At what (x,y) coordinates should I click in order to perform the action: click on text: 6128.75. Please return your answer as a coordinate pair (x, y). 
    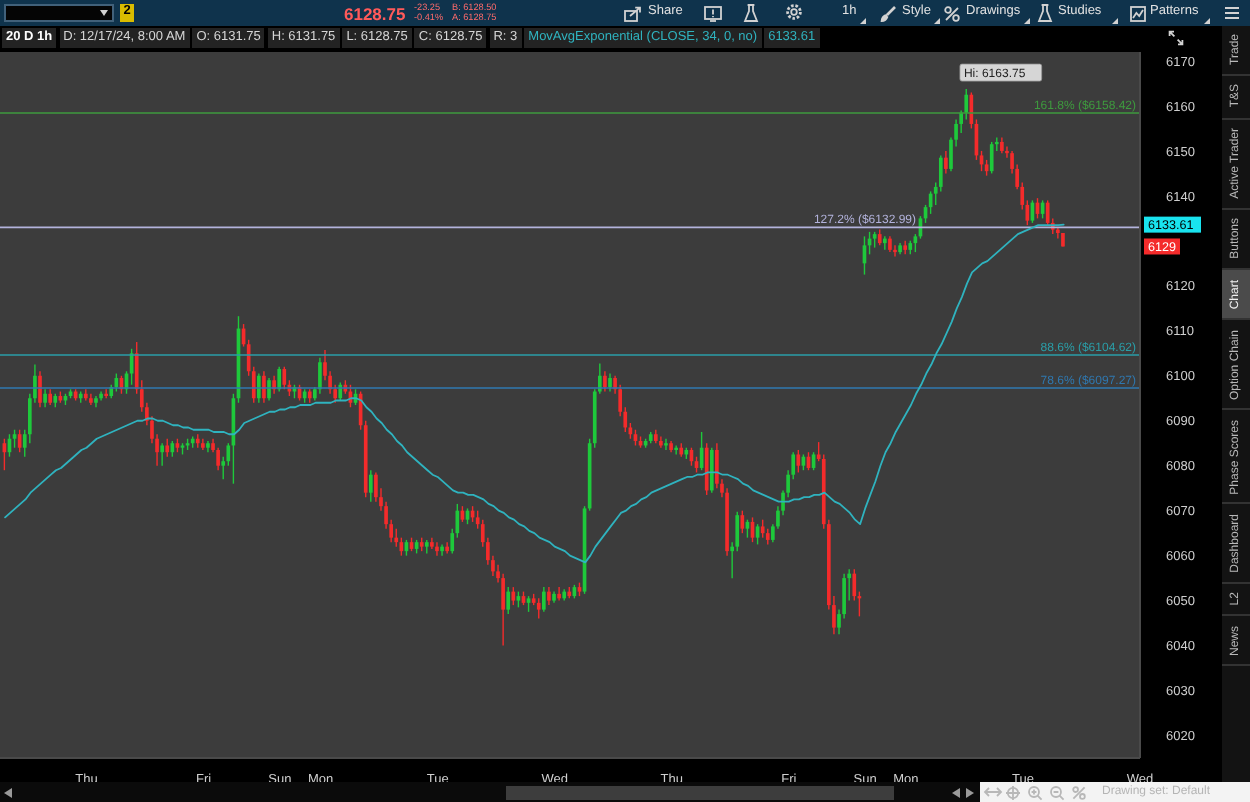
    Looking at the image, I should click on (375, 13).